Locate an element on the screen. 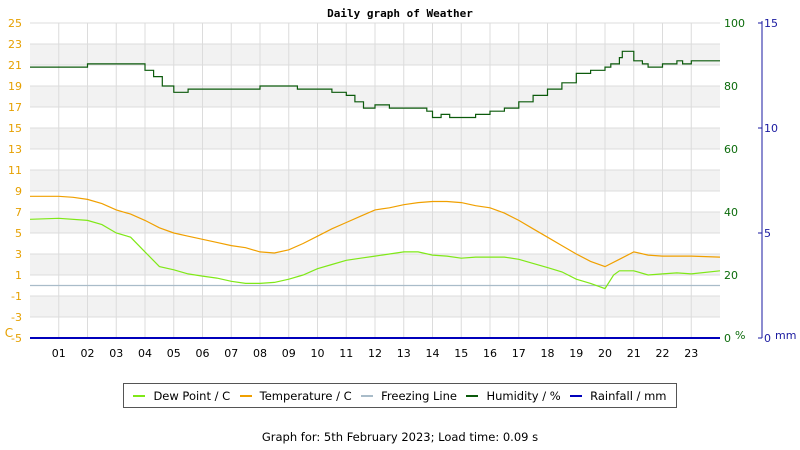  x-tick-label: 10 is located at coordinates (318, 353).